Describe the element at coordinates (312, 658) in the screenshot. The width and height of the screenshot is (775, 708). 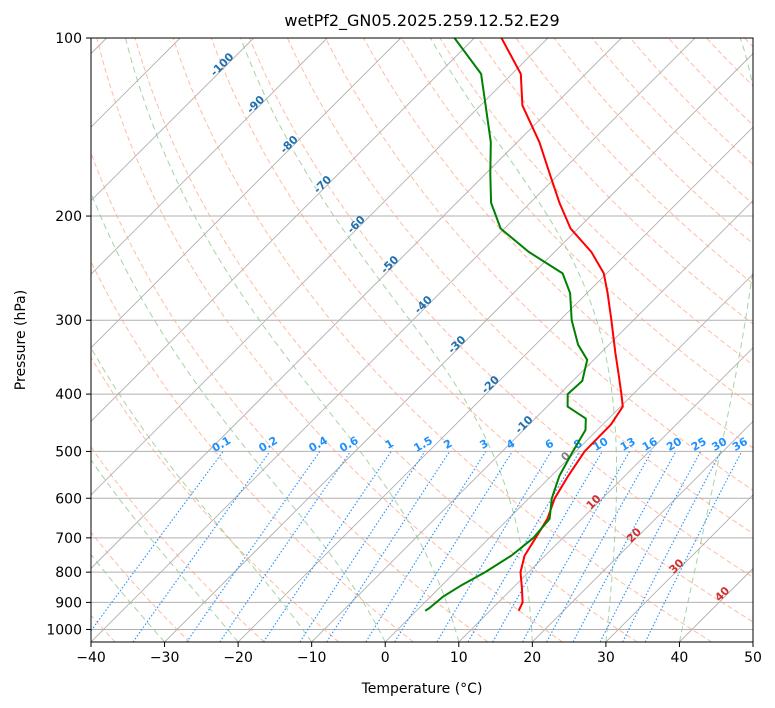
I see `x-tick-label: −10` at that location.